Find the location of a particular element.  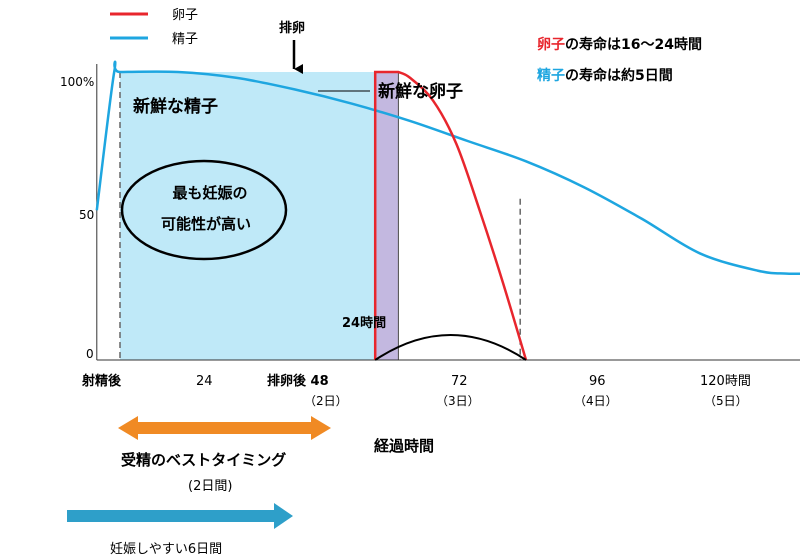

x-tick-96-day: （4日） is located at coordinates (596, 401).